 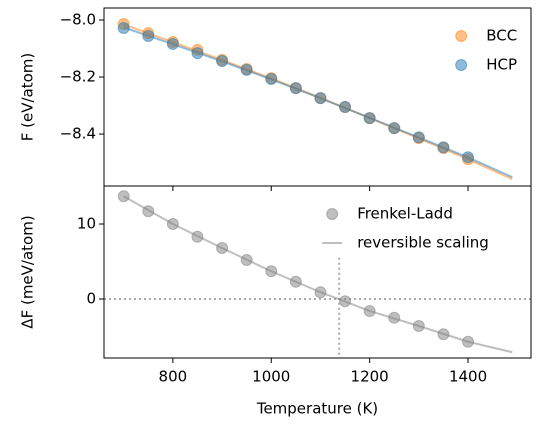 I want to click on legend-label: Frenkel-Ladd, so click(x=405, y=214).